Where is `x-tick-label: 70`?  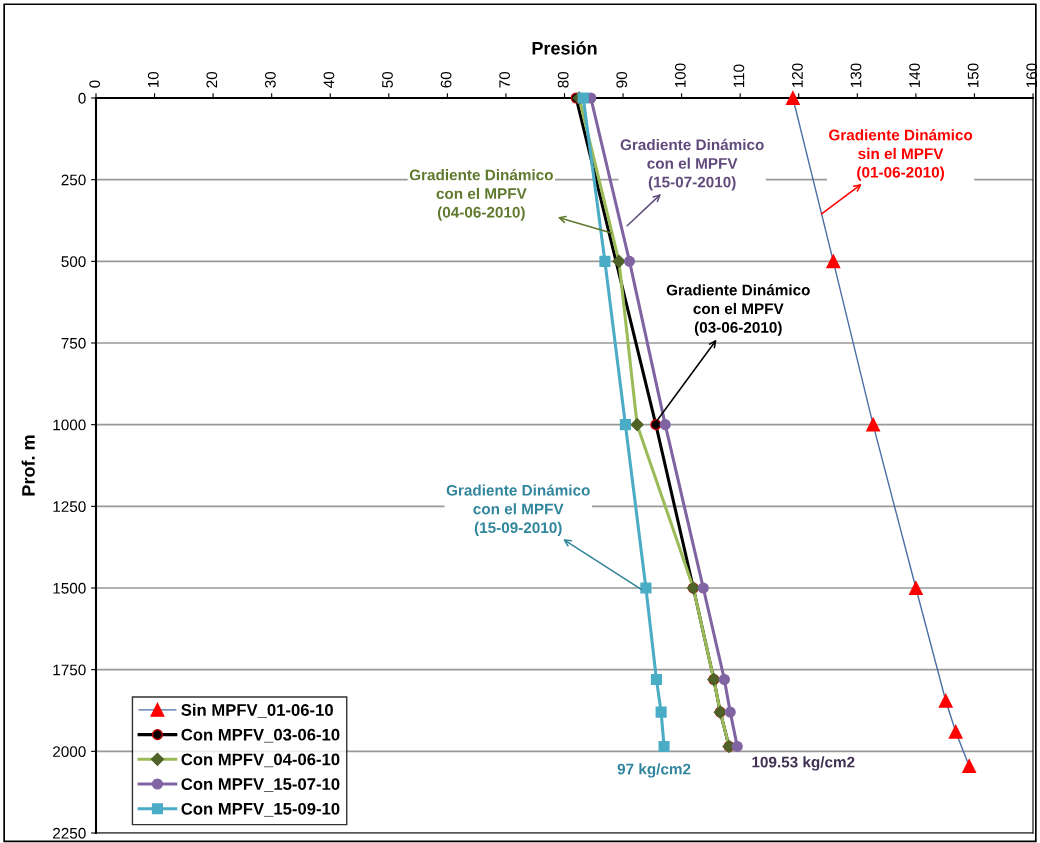 x-tick-label: 70 is located at coordinates (505, 79).